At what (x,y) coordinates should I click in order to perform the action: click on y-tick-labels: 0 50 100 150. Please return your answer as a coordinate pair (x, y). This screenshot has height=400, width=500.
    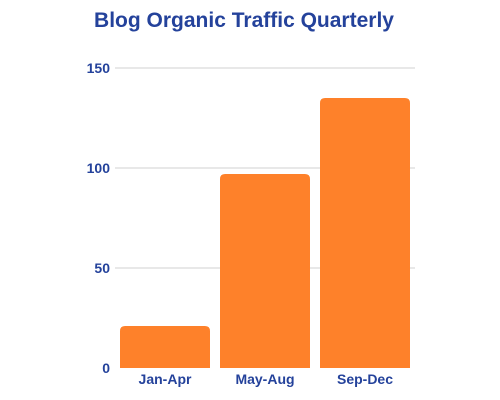
    Looking at the image, I should click on (99, 218).